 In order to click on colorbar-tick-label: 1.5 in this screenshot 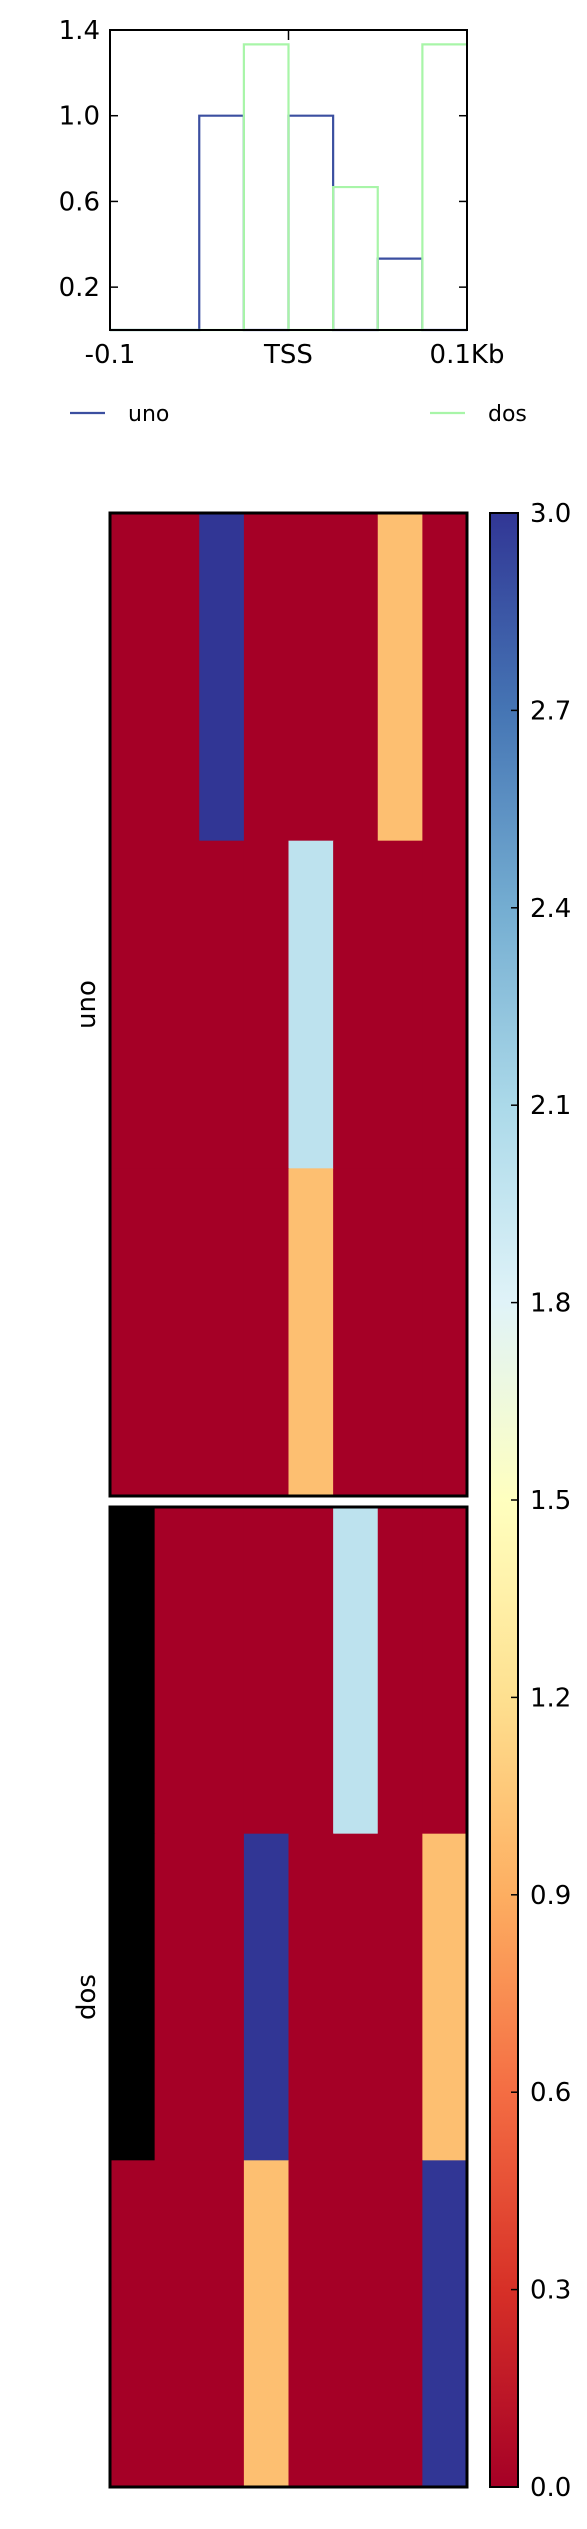, I will do `click(550, 1501)`.